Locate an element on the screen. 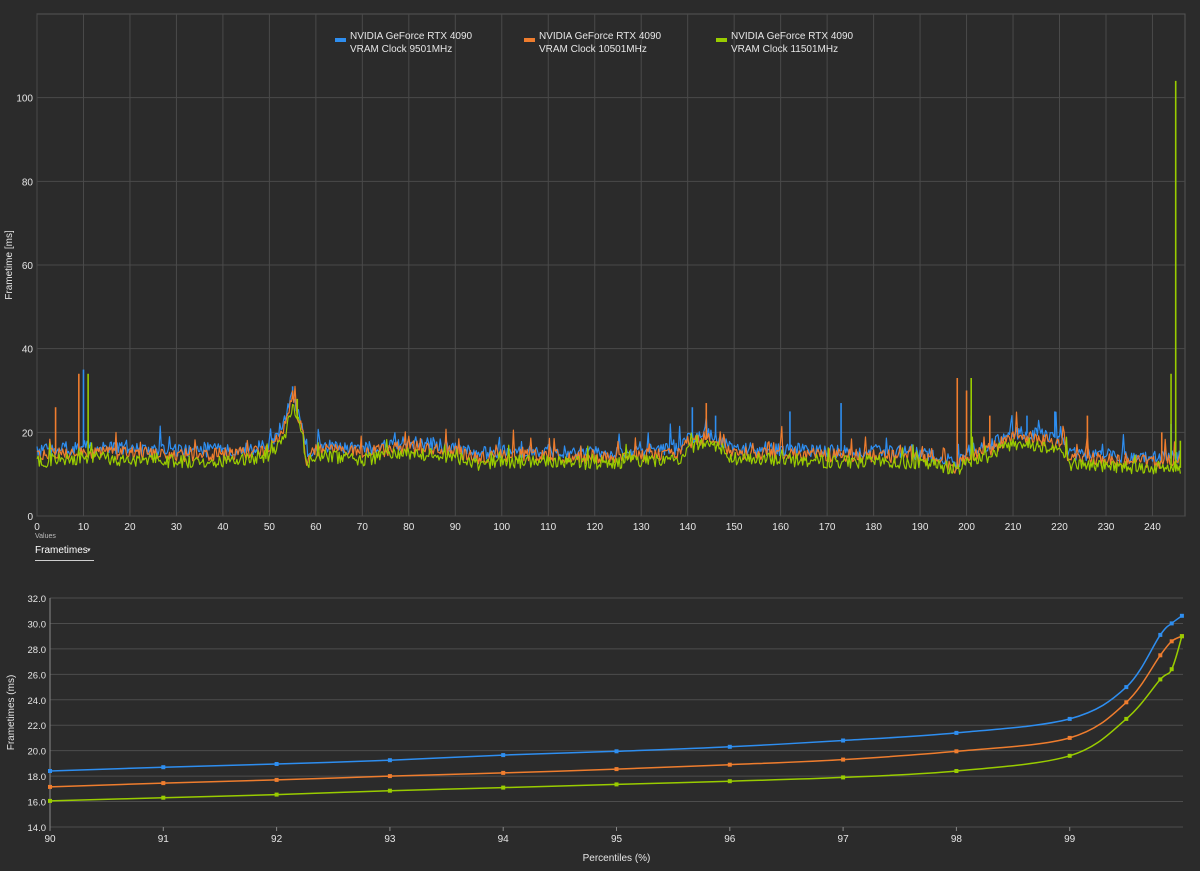  values-dropdown: Values Frametimes ▾ is located at coordinates (65, 548).